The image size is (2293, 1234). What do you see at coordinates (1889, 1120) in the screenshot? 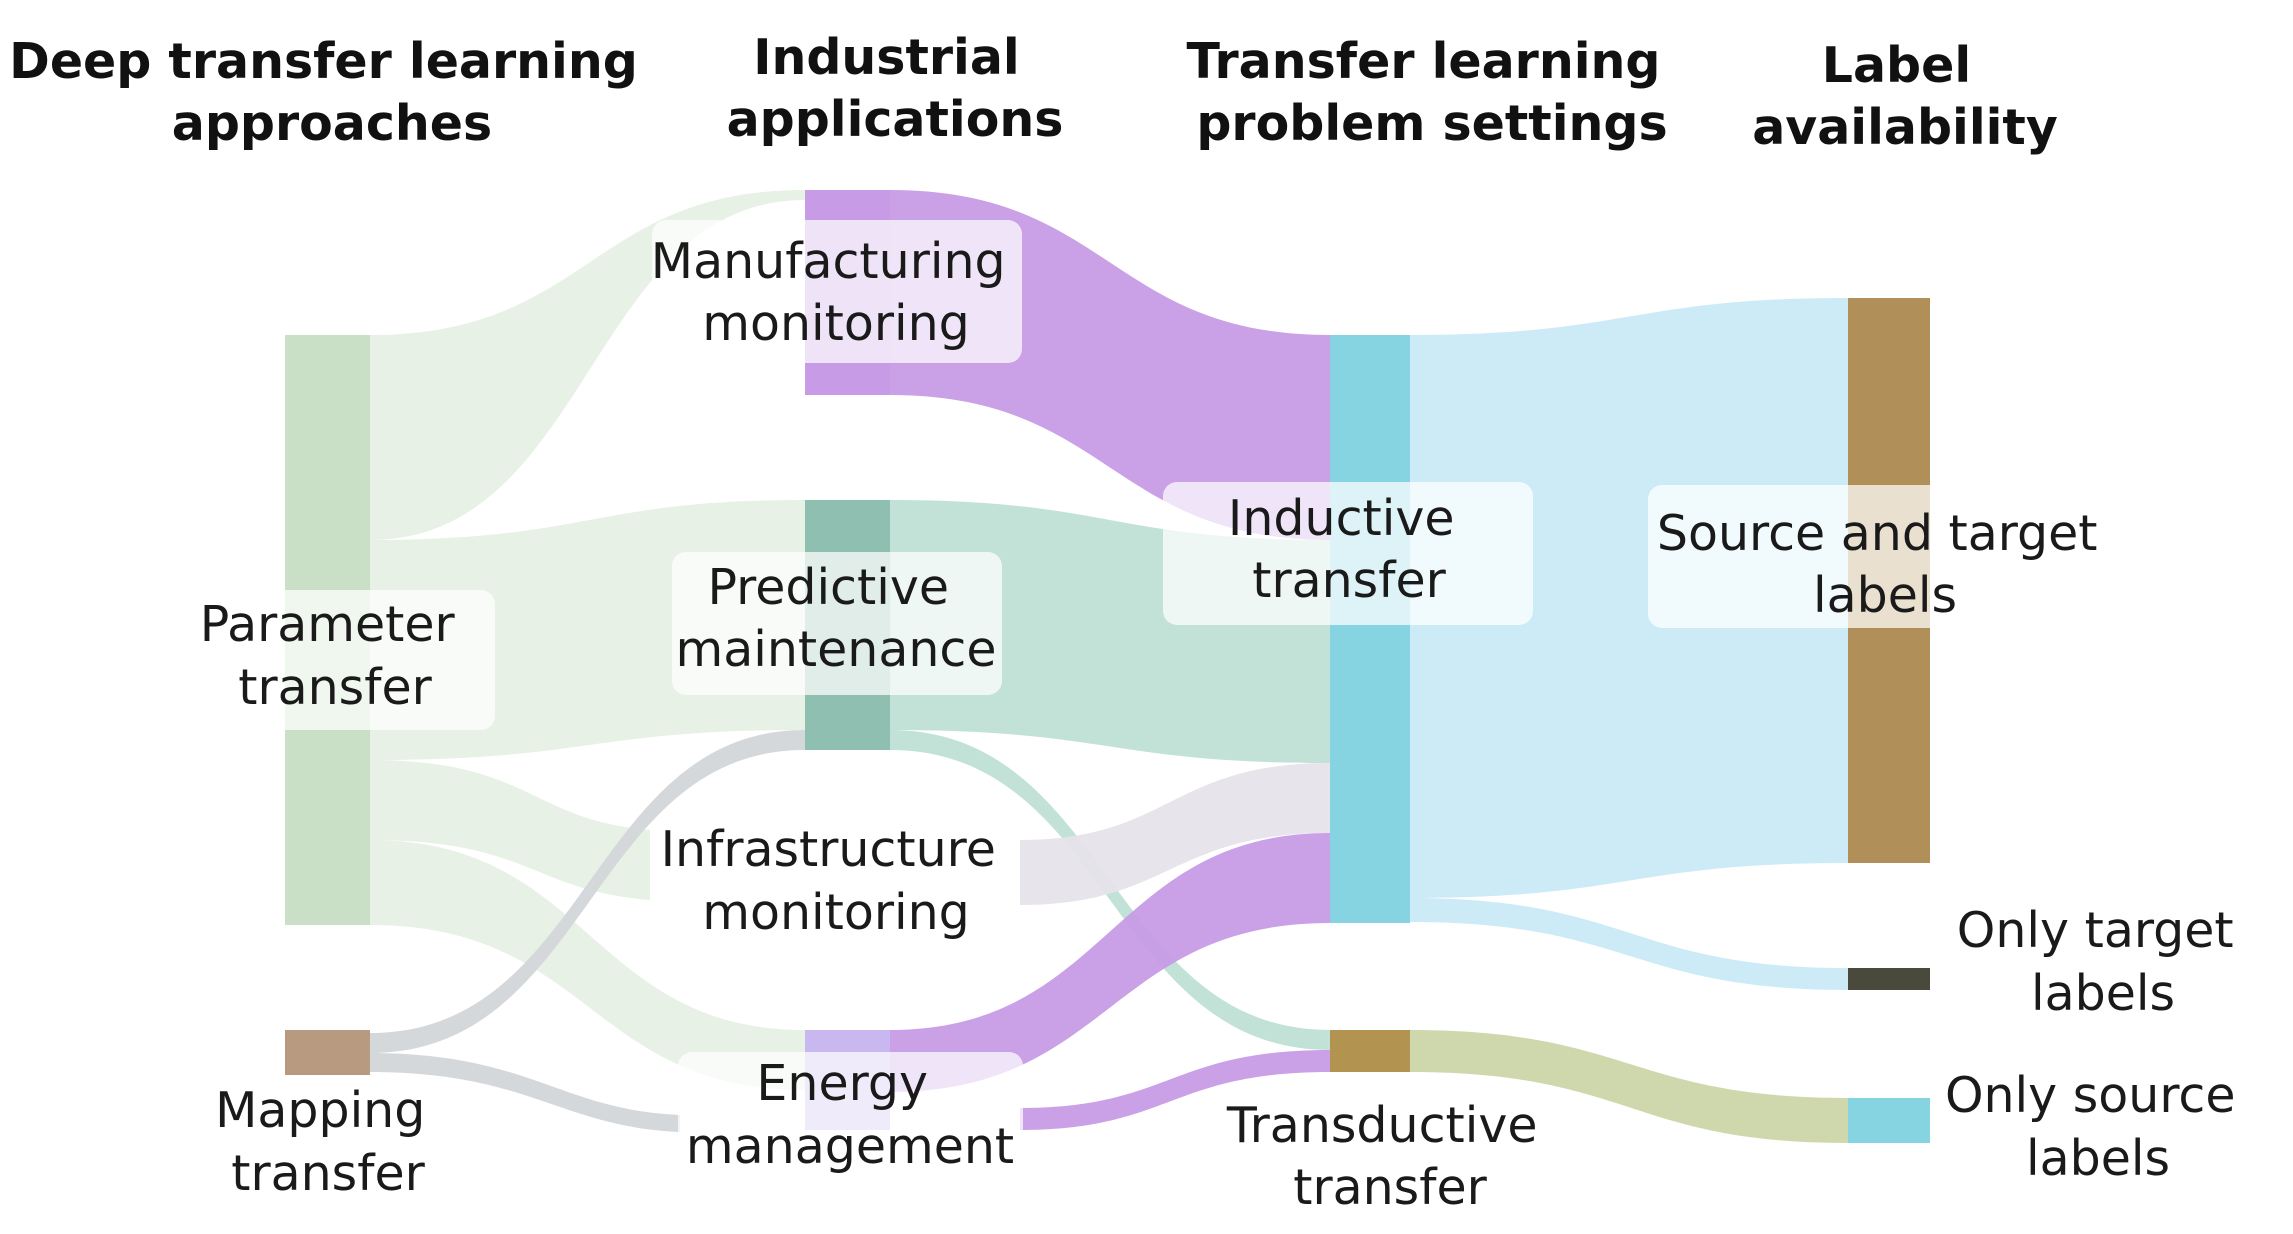
I see `node-only-source-labels` at bounding box center [1889, 1120].